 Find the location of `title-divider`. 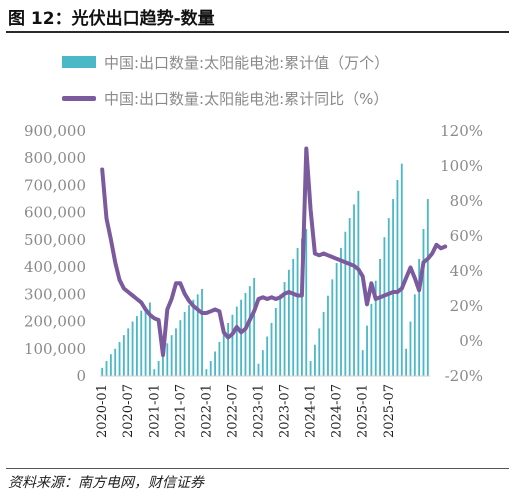

title-divider is located at coordinates (257, 32).